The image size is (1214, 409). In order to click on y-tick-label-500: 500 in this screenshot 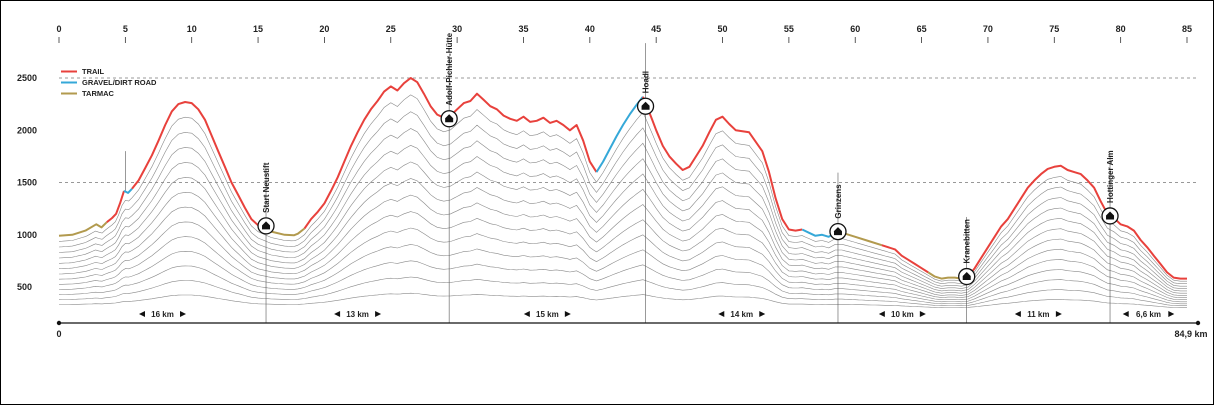, I will do `click(24, 287)`.